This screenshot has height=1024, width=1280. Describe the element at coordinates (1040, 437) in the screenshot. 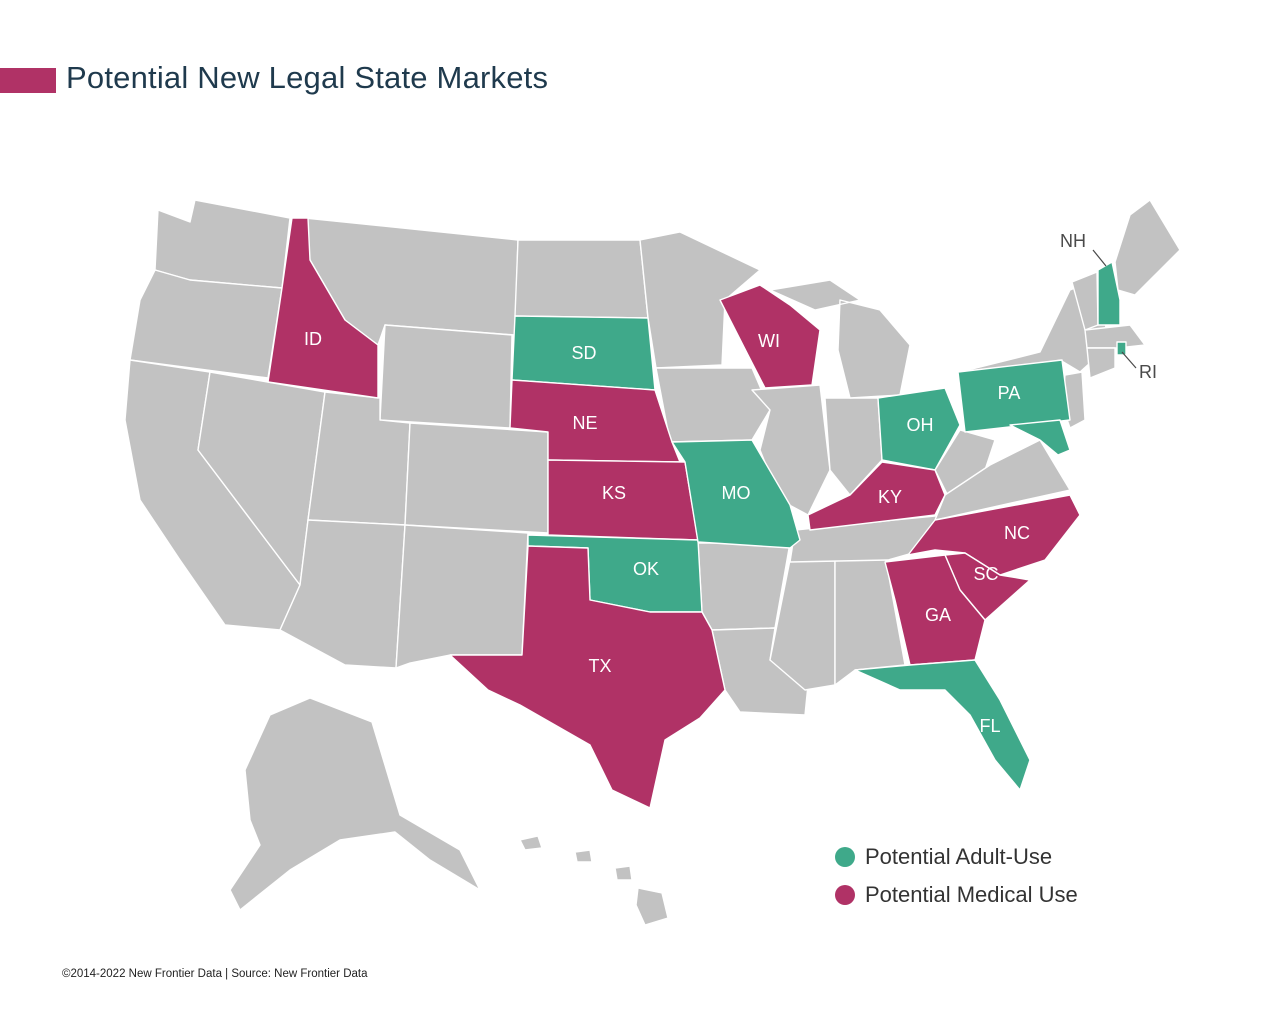

I see `state-md-accent` at that location.